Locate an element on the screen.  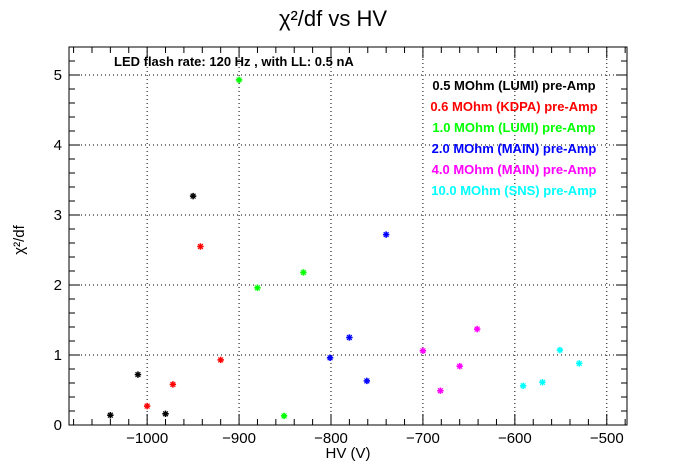
x-tick-label: −700 is located at coordinates (423, 438).